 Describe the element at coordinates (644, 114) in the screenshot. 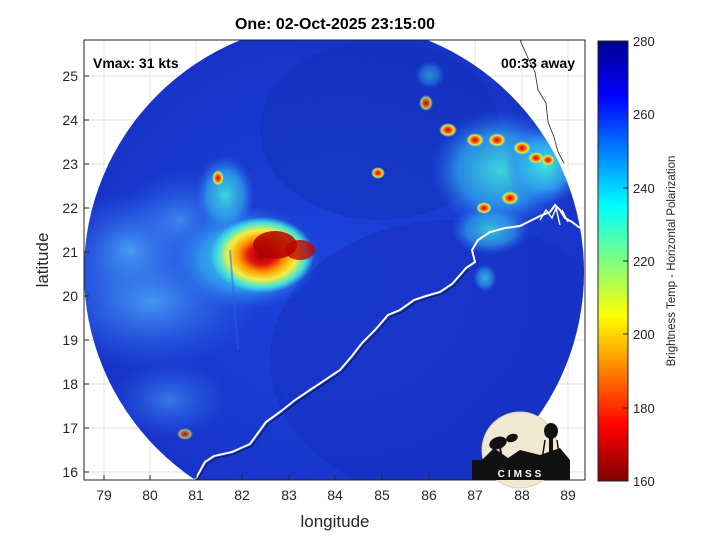

I see `colorbar-tick: 260` at that location.